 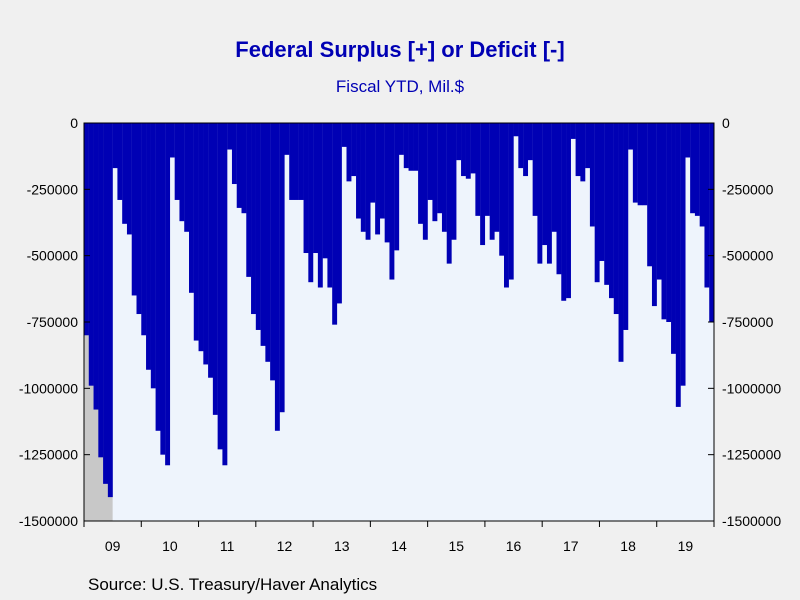 What do you see at coordinates (571, 546) in the screenshot?
I see `x-tick-label: 17` at bounding box center [571, 546].